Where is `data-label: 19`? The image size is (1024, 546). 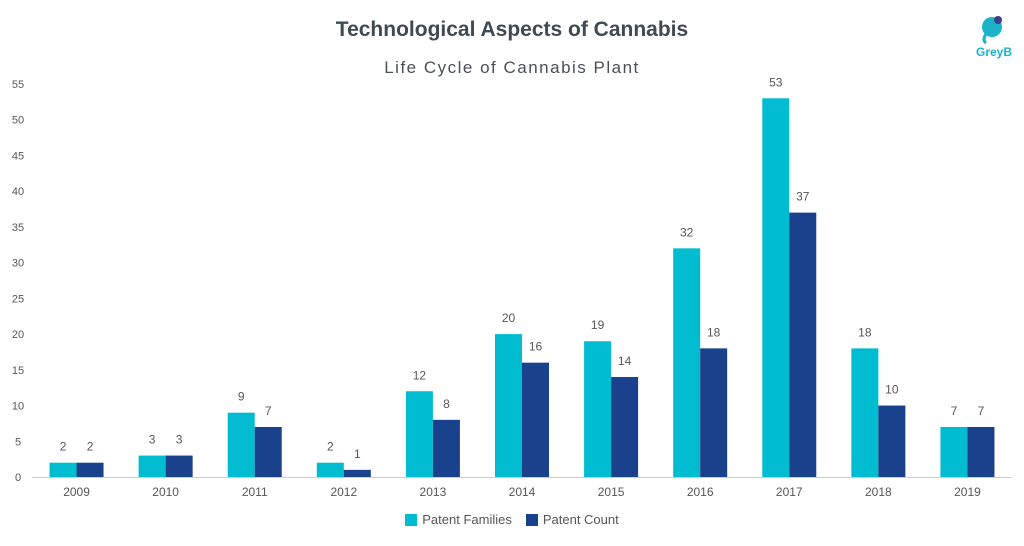 data-label: 19 is located at coordinates (598, 325).